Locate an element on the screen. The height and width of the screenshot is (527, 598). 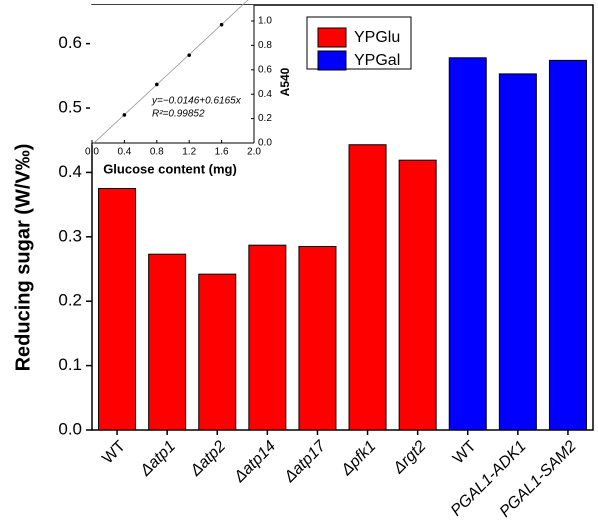
inset-x-label: Glucose content (mg) is located at coordinates (170, 168).